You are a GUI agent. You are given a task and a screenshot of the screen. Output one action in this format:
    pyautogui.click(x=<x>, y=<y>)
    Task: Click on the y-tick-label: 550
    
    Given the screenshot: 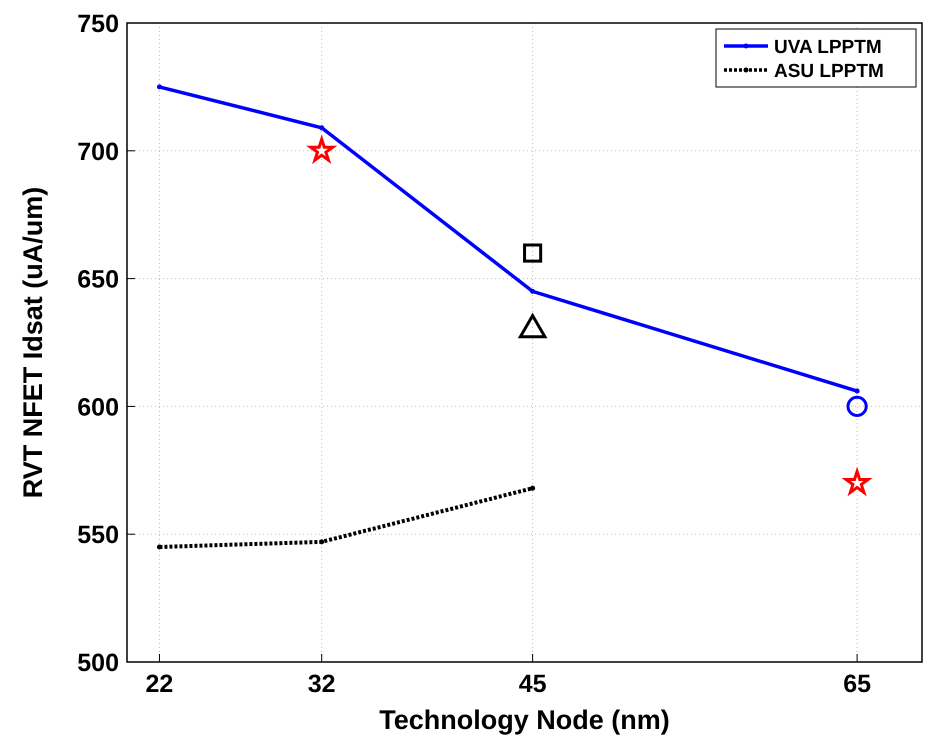 What is the action you would take?
    pyautogui.click(x=98, y=535)
    